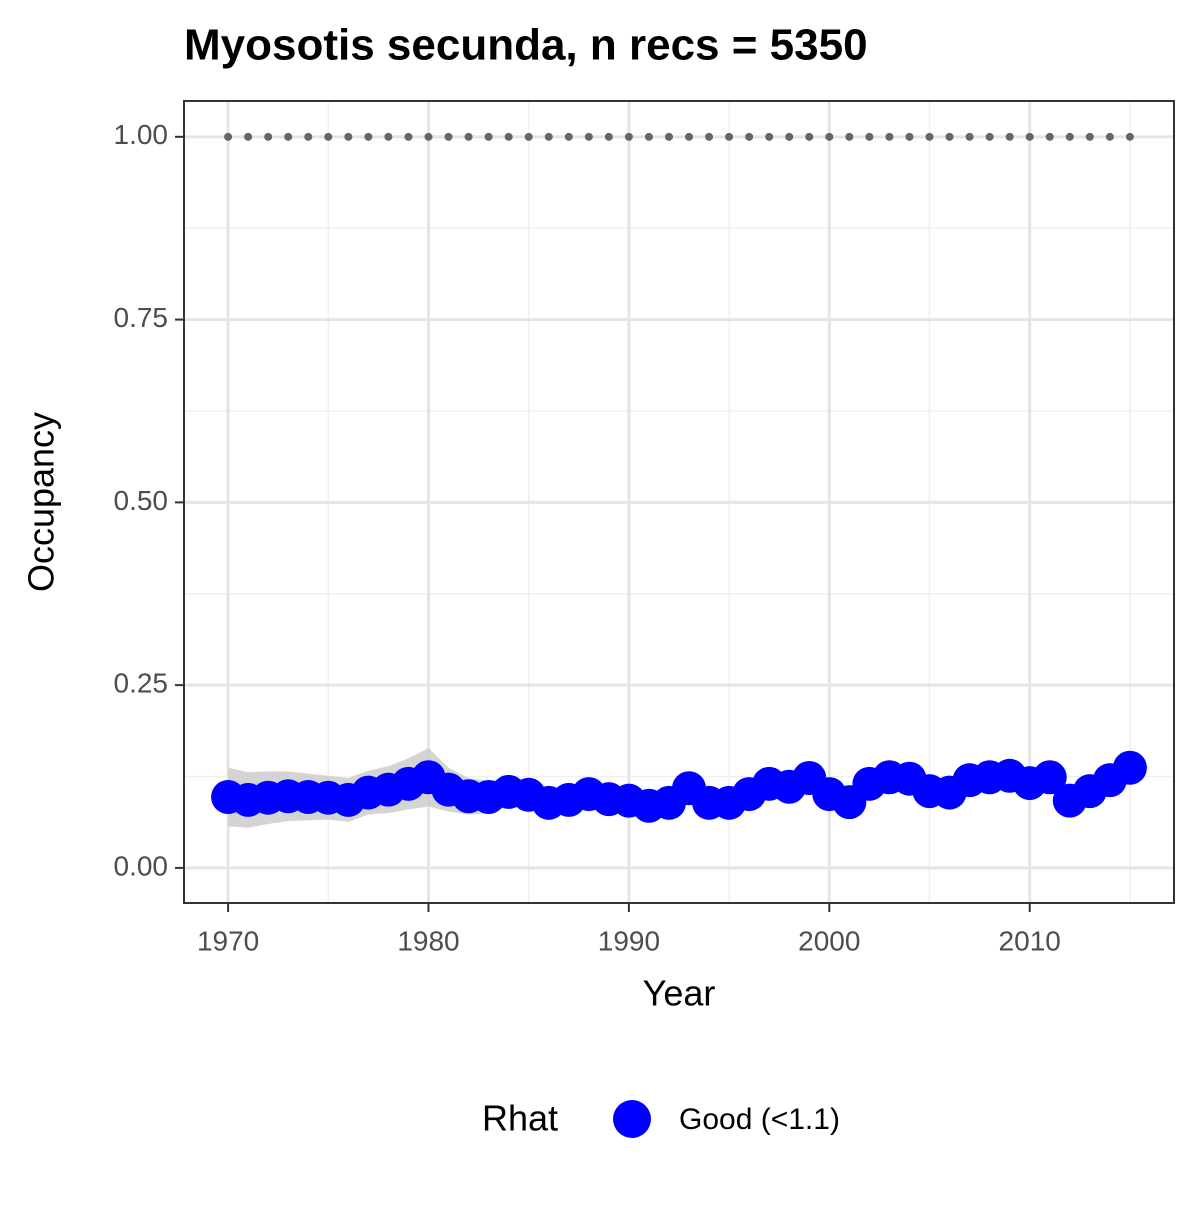 This screenshot has height=1205, width=1200. What do you see at coordinates (141, 683) in the screenshot?
I see `y-tick-label: 0.25` at bounding box center [141, 683].